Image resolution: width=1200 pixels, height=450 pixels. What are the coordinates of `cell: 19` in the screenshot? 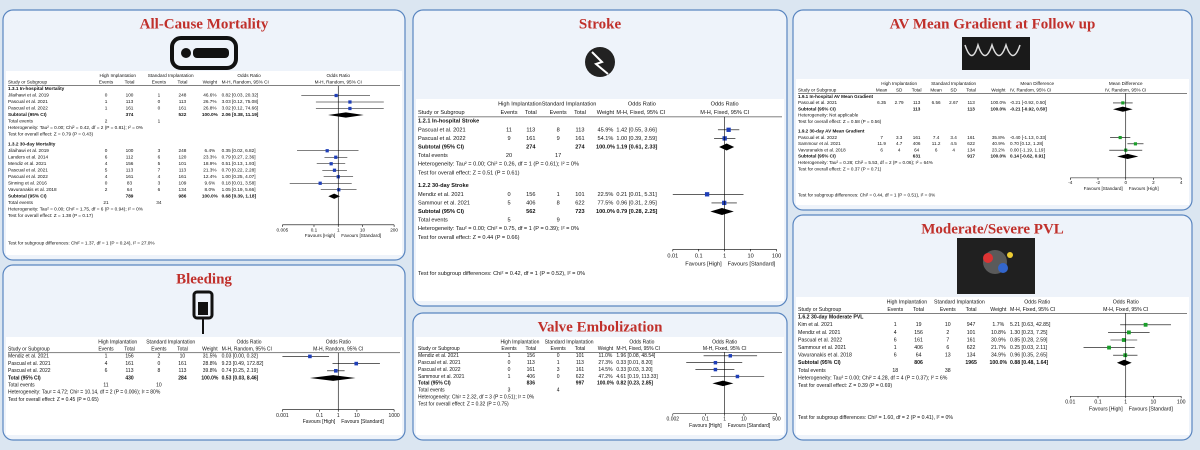 It's located at (919, 325).